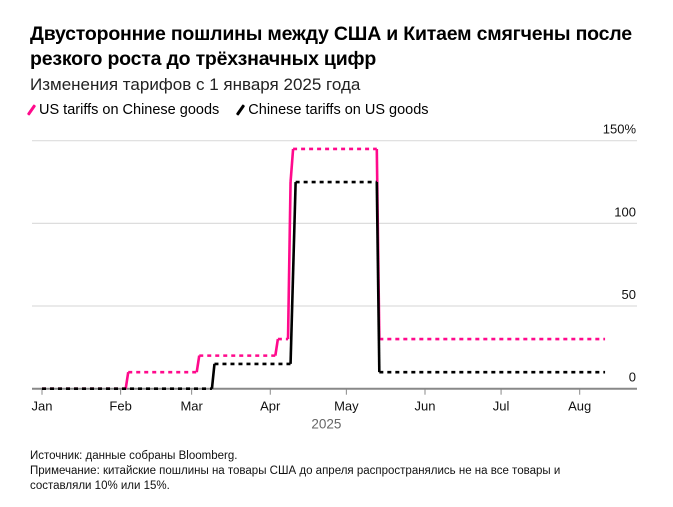 The image size is (673, 507). Describe the element at coordinates (270, 406) in the screenshot. I see `x-tick-label: Apr` at that location.